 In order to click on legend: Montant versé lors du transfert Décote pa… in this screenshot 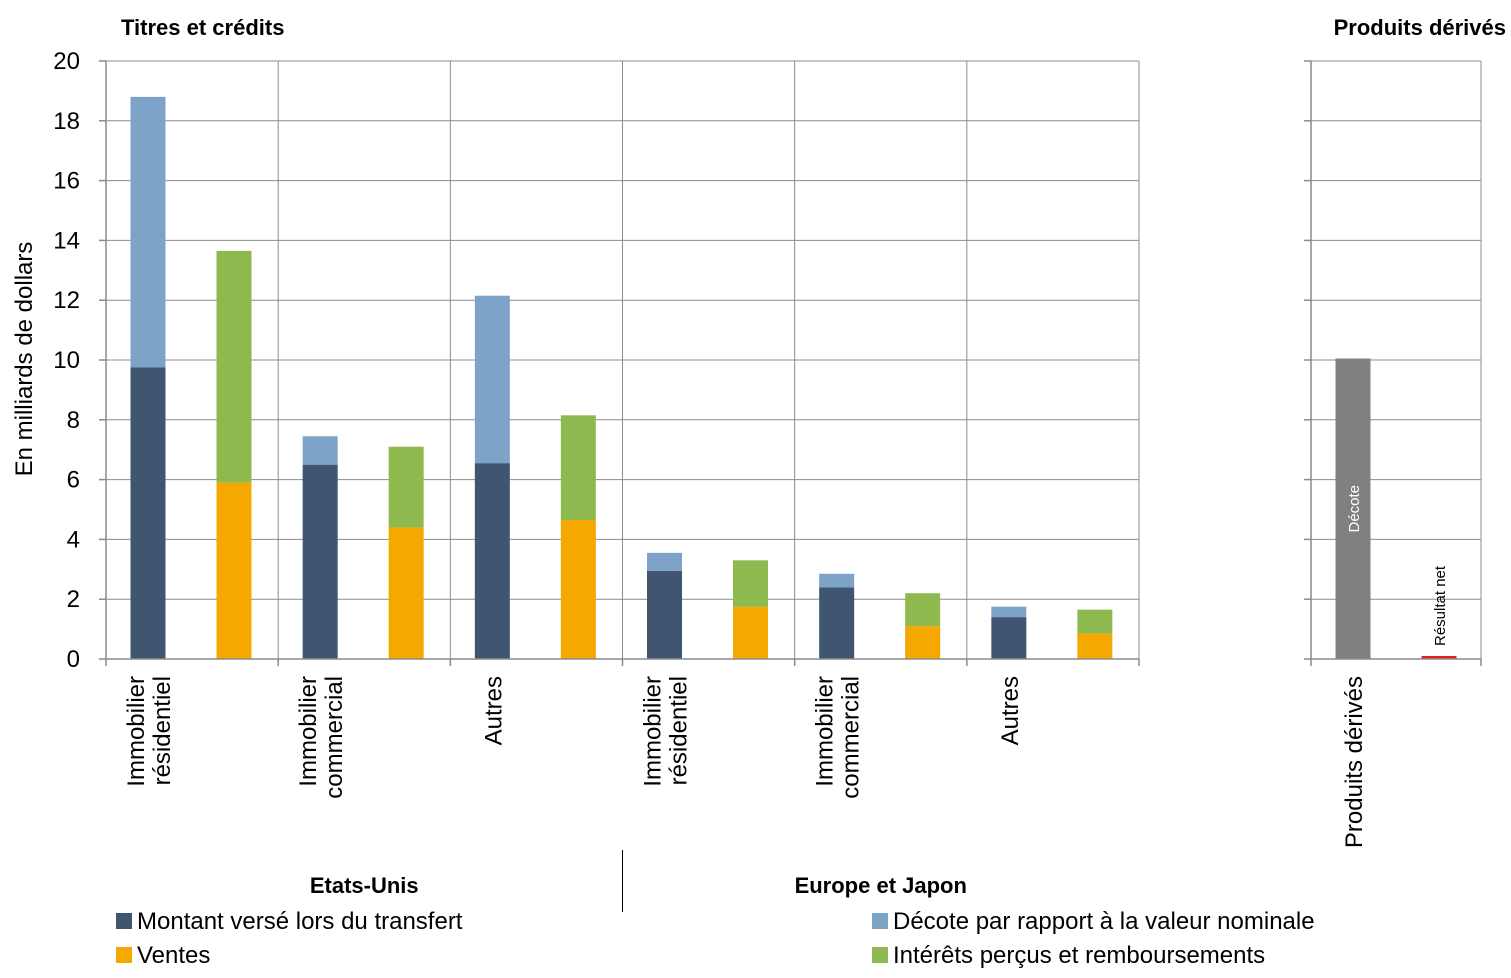, I will do `click(715, 938)`.